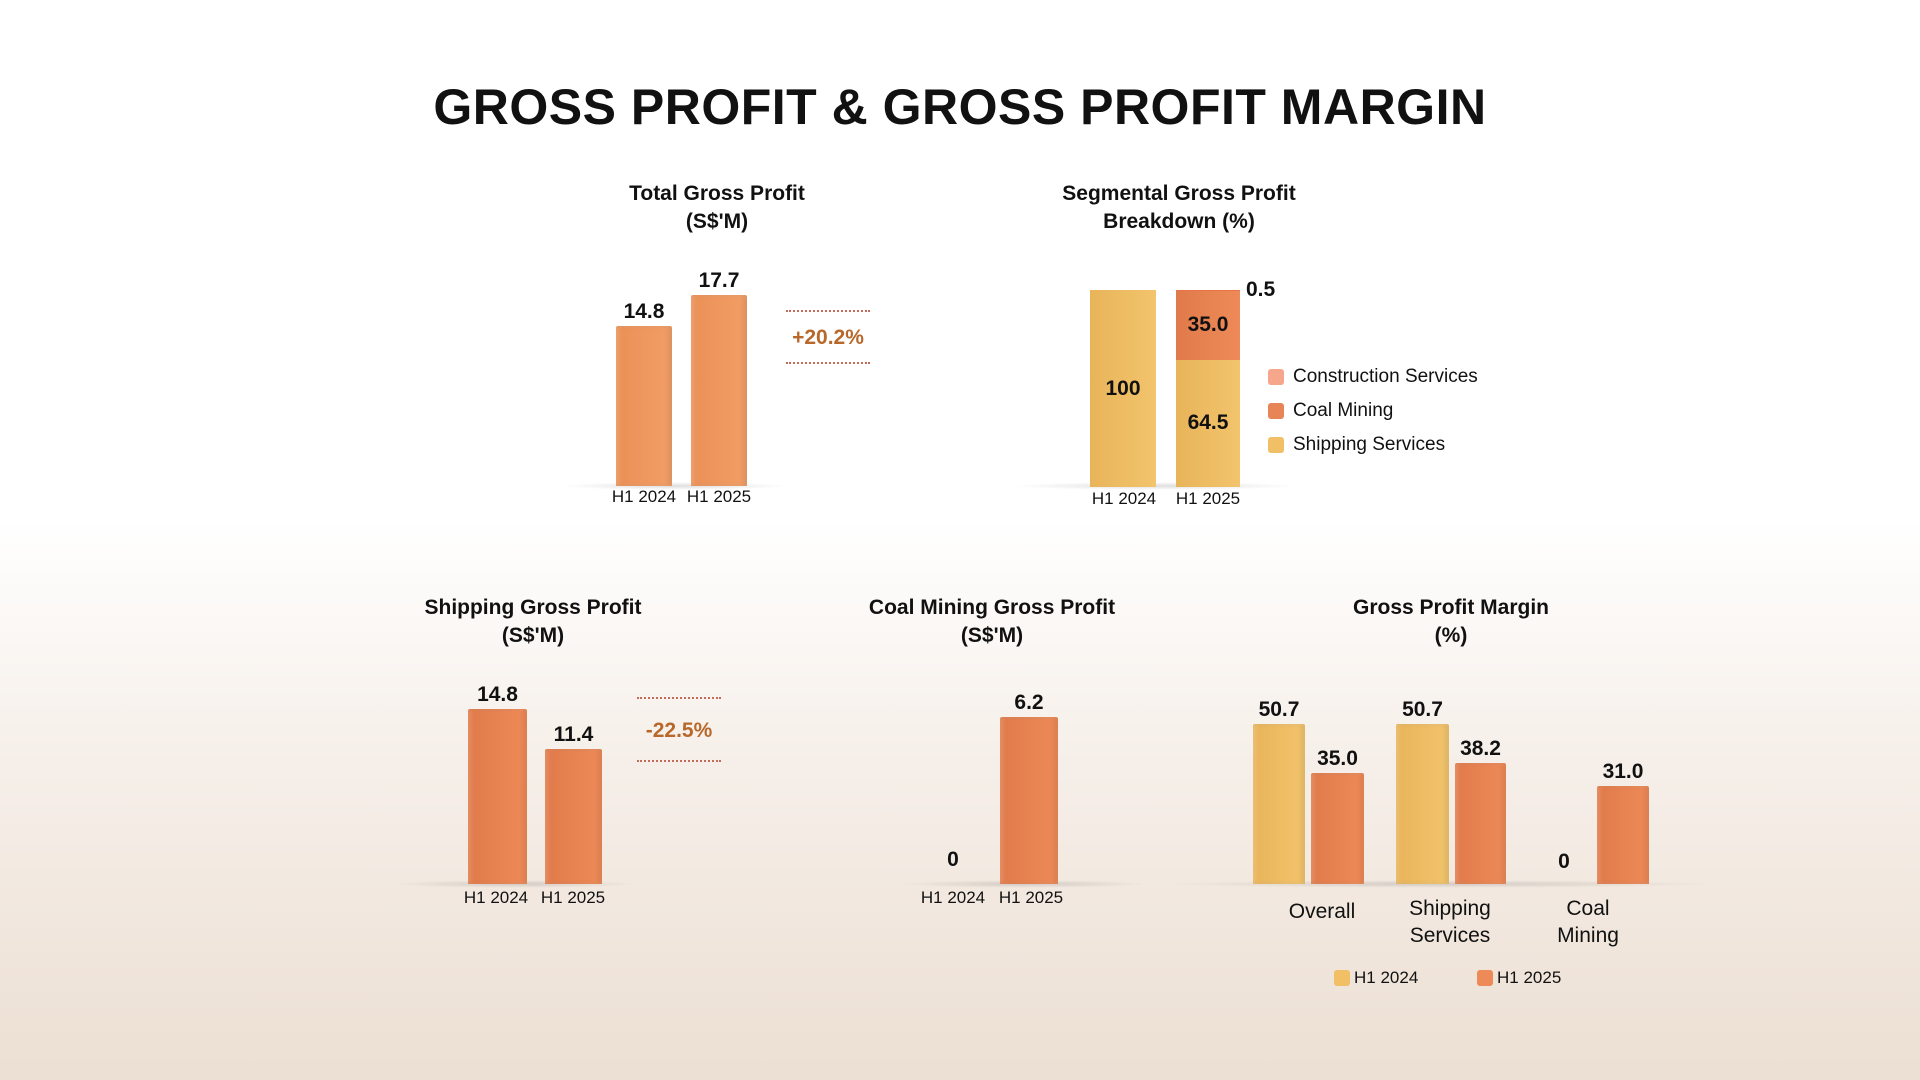  Describe the element at coordinates (1623, 772) in the screenshot. I see `value-label: 31.0` at that location.